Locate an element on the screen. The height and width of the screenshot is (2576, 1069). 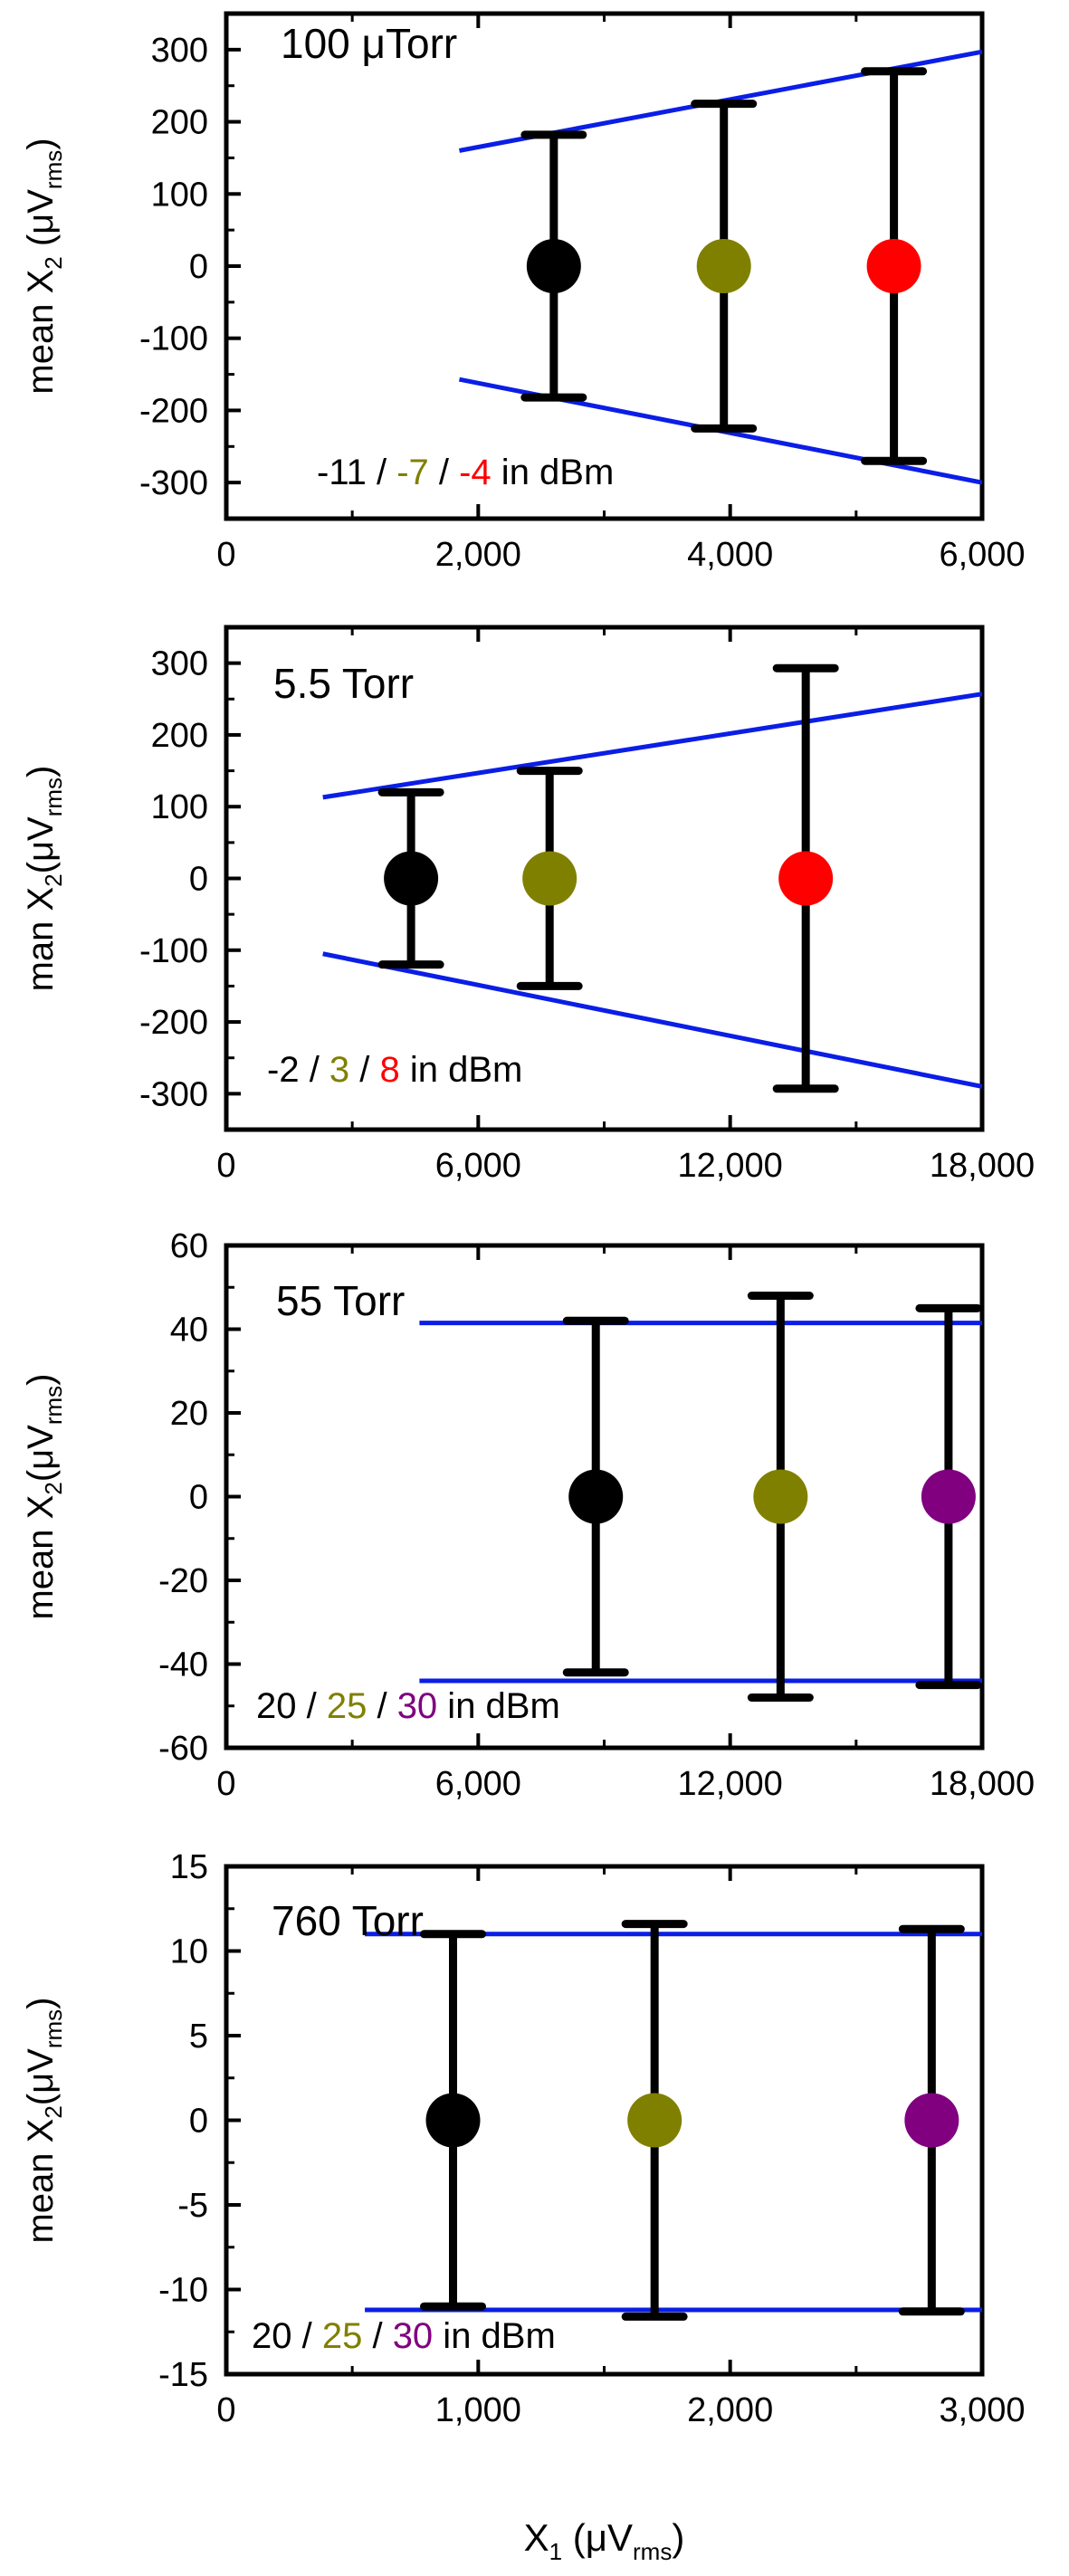
upper-bound-line is located at coordinates (652, 746).